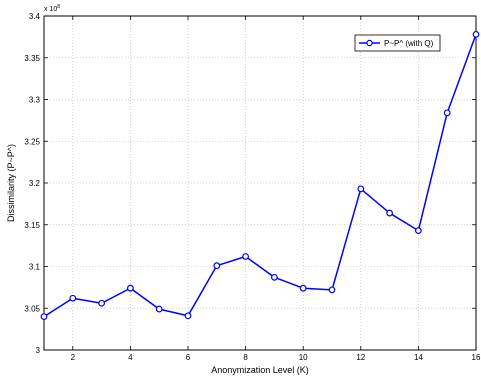  I want to click on y-tick-labels: 3 3.05 3.1 3.15 3.2 3.25 3.3 3.35 3.4, so click(32, 183).